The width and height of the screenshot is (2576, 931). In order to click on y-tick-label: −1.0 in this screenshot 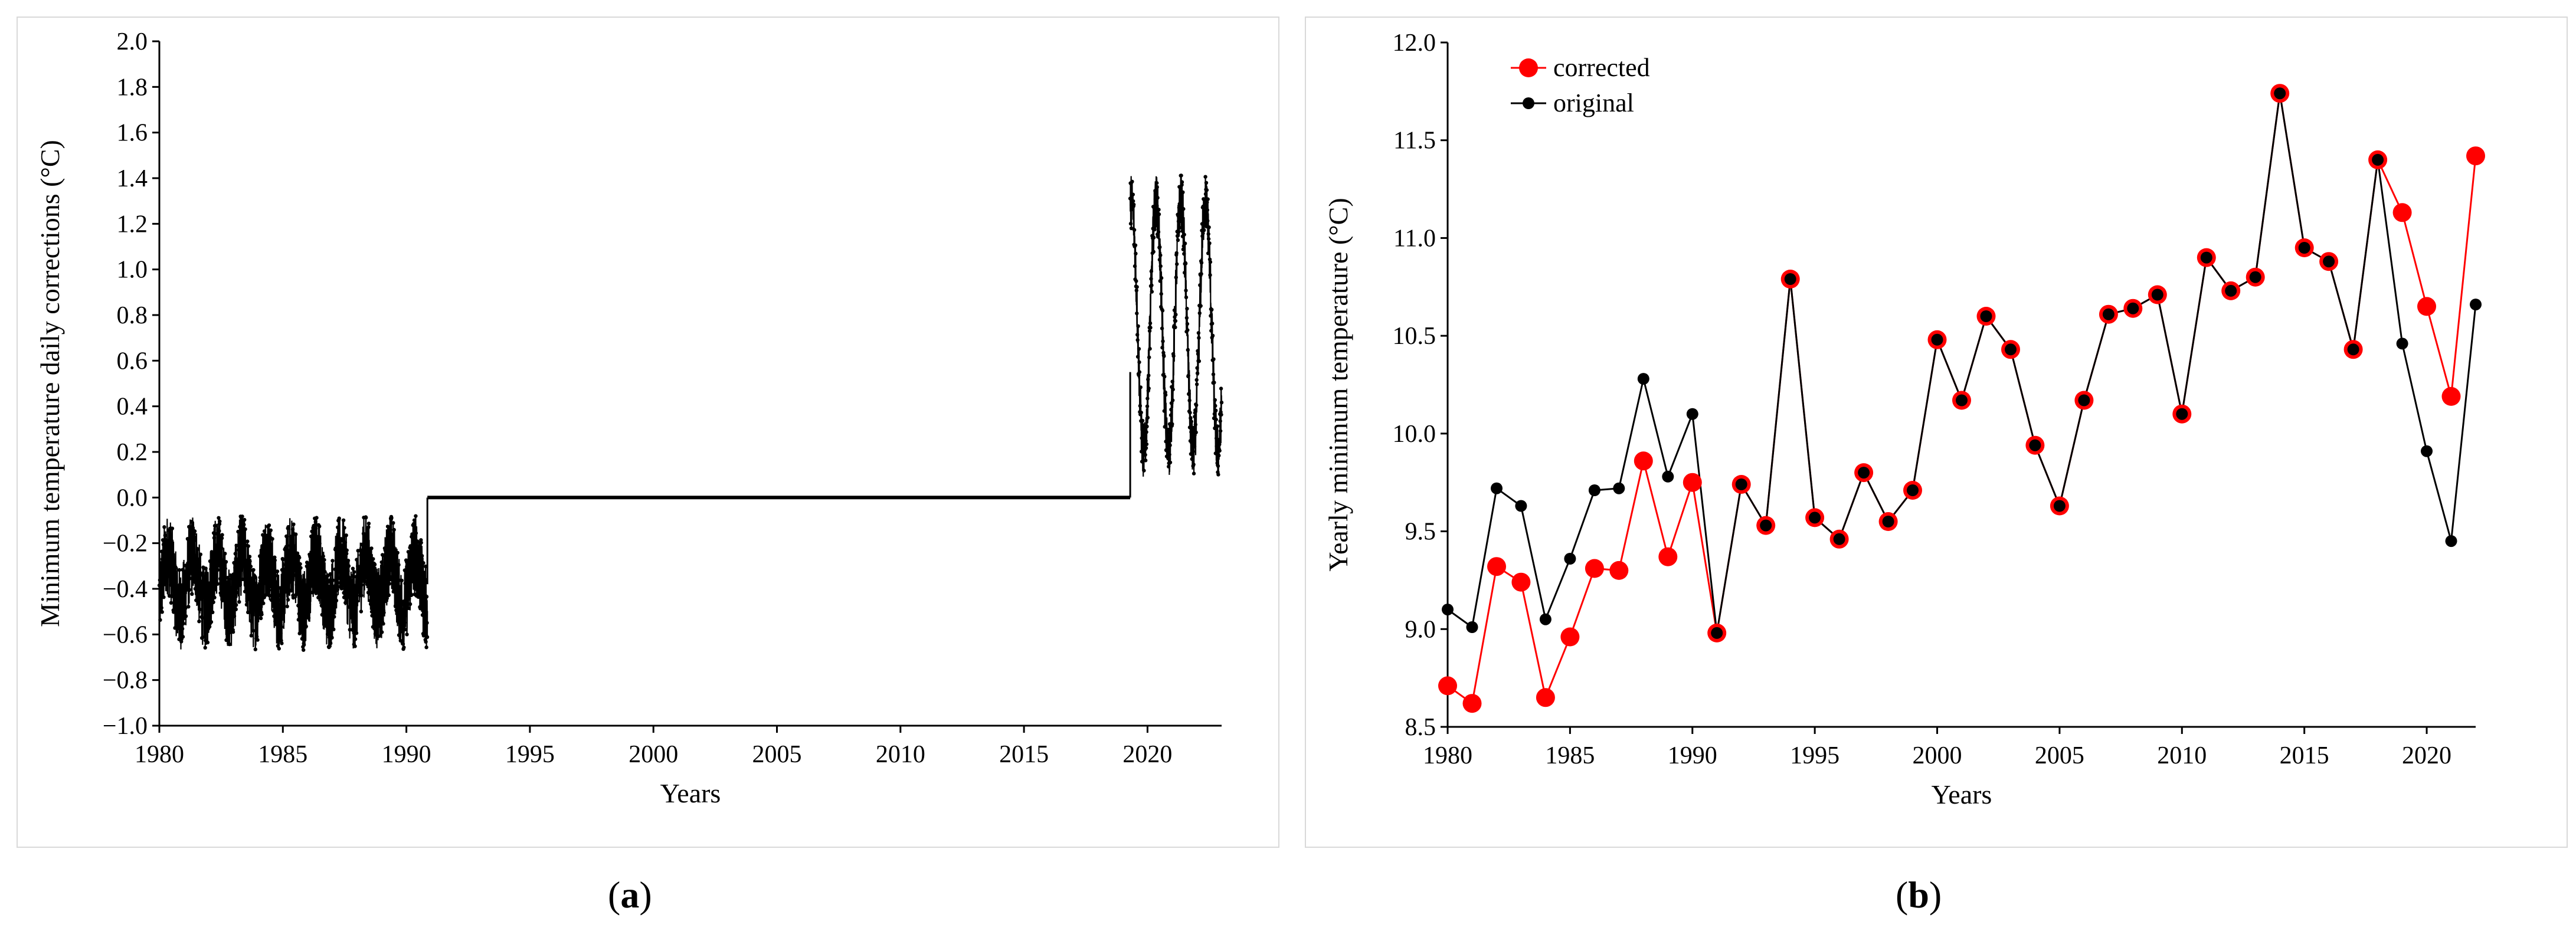, I will do `click(125, 726)`.